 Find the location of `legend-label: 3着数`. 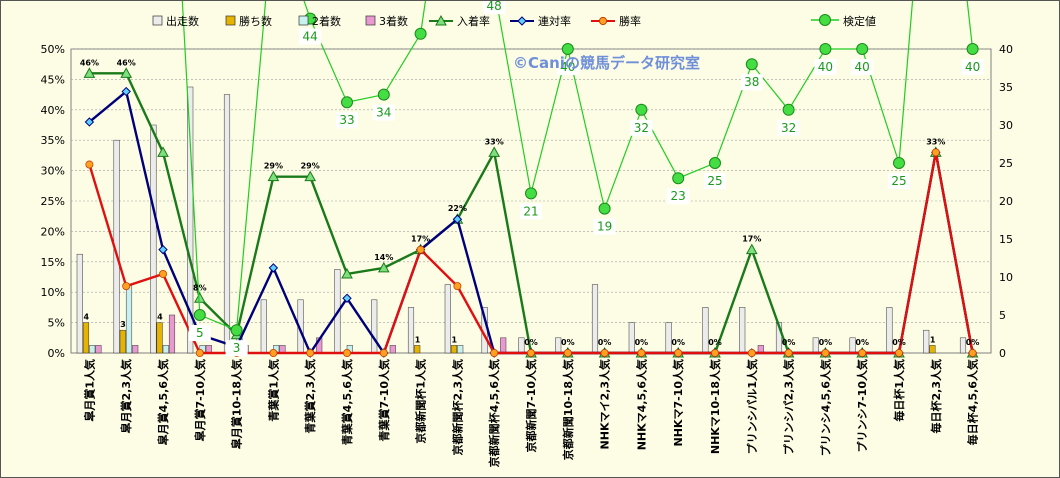

legend-label: 3着数 is located at coordinates (393, 21).